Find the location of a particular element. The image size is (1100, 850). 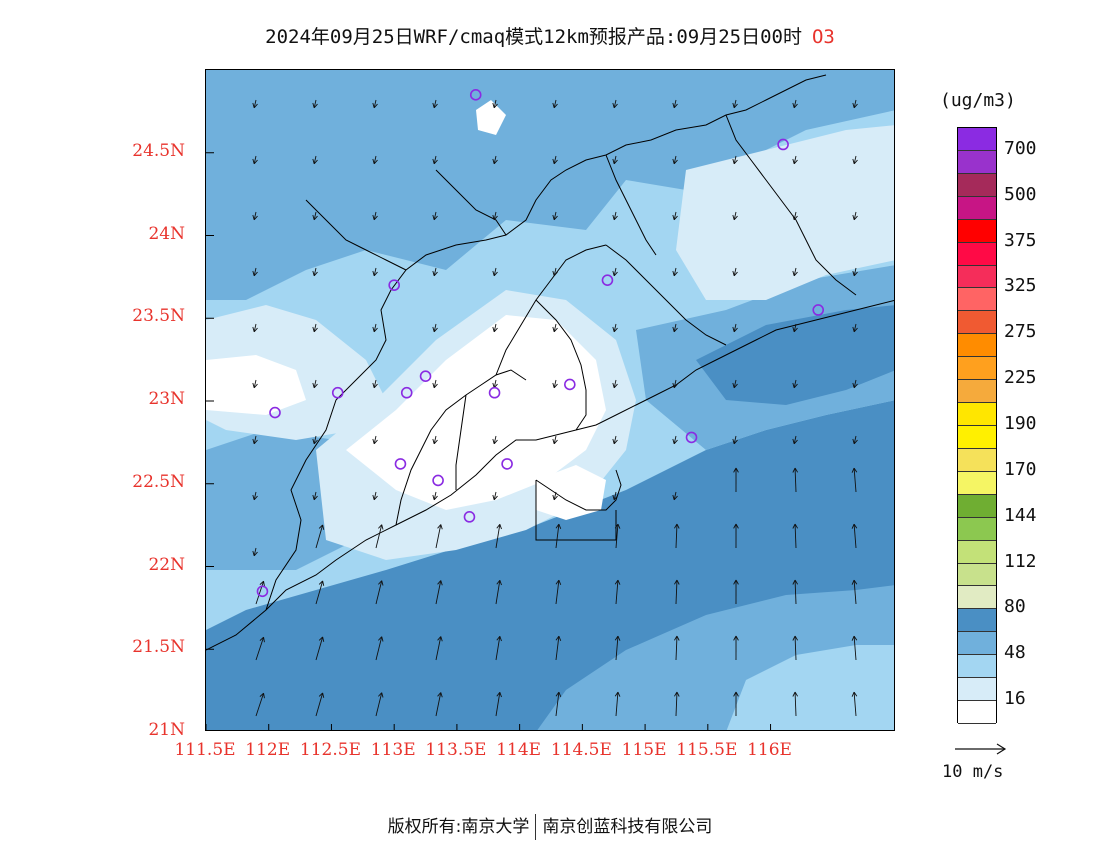

lon-tick-label: 114.5E is located at coordinates (581, 750).